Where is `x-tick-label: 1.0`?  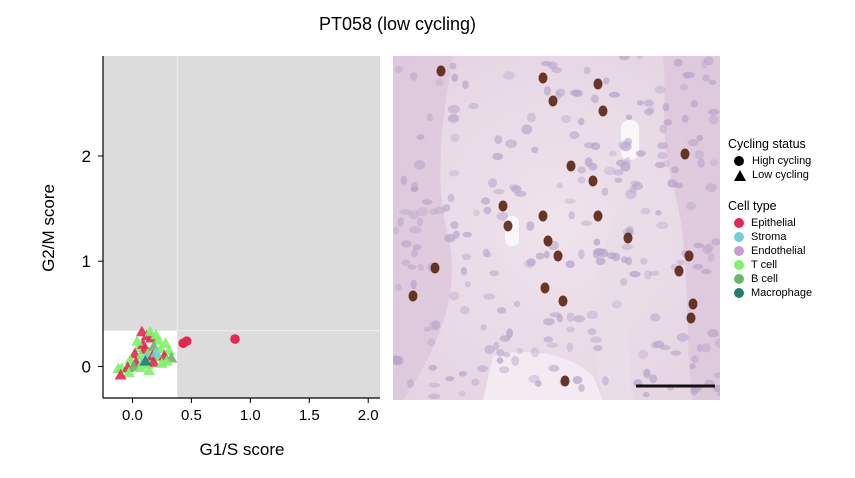
x-tick-label: 1.0 is located at coordinates (250, 415).